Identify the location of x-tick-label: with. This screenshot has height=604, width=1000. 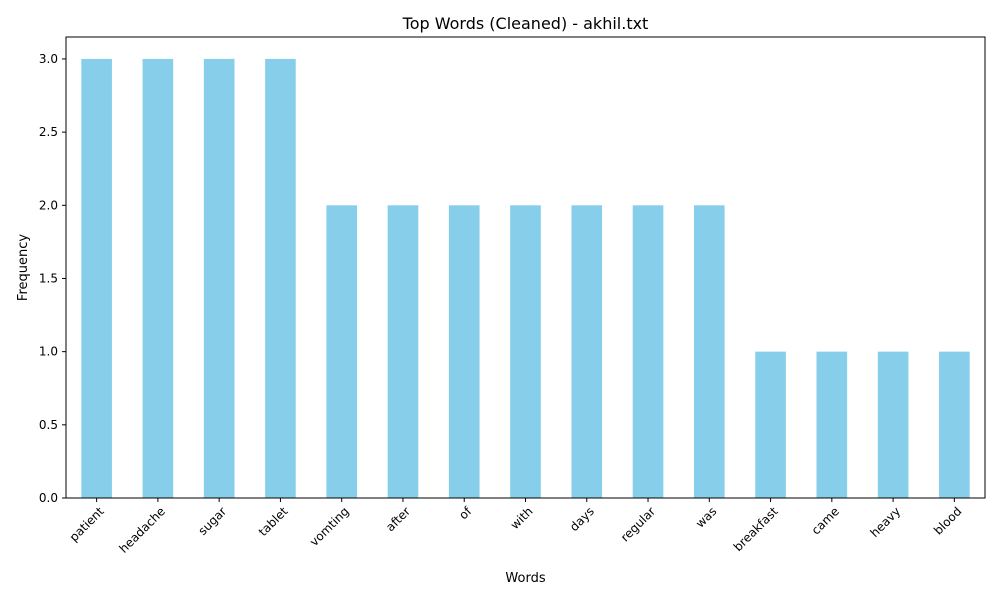
(522, 518).